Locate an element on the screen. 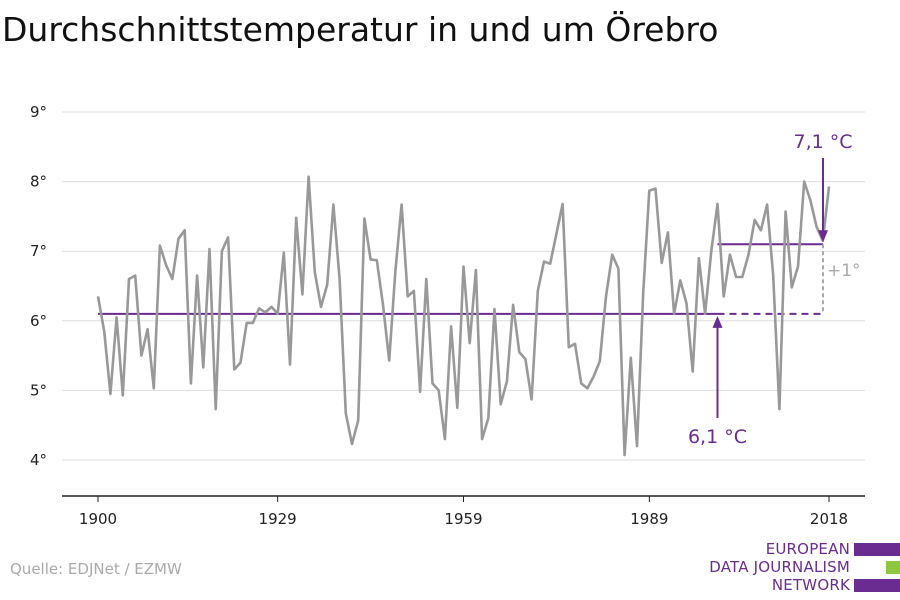  annotations: +1° 6,1 °C 7,1 °C is located at coordinates (774, 289).